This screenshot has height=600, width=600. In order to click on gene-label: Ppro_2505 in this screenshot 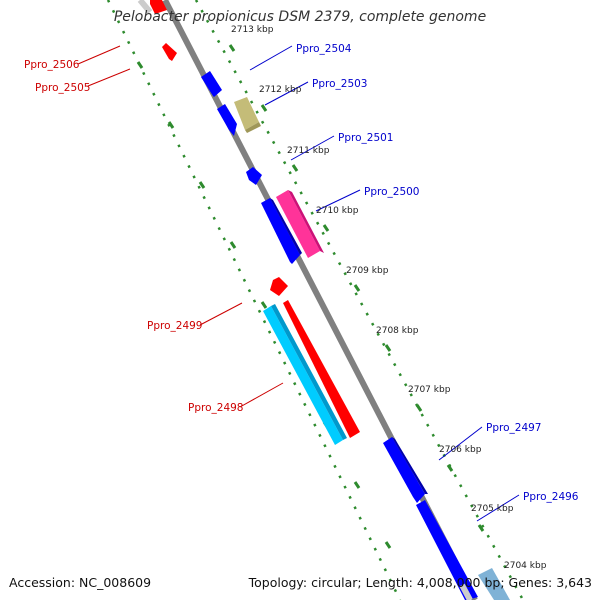, I will do `click(62, 88)`.